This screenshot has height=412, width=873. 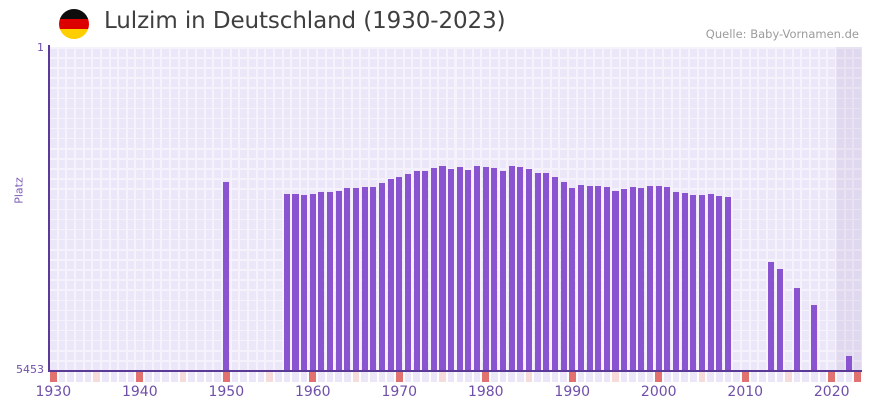 What do you see at coordinates (658, 392) in the screenshot?
I see `x-axis-tick-label: 2000` at bounding box center [658, 392].